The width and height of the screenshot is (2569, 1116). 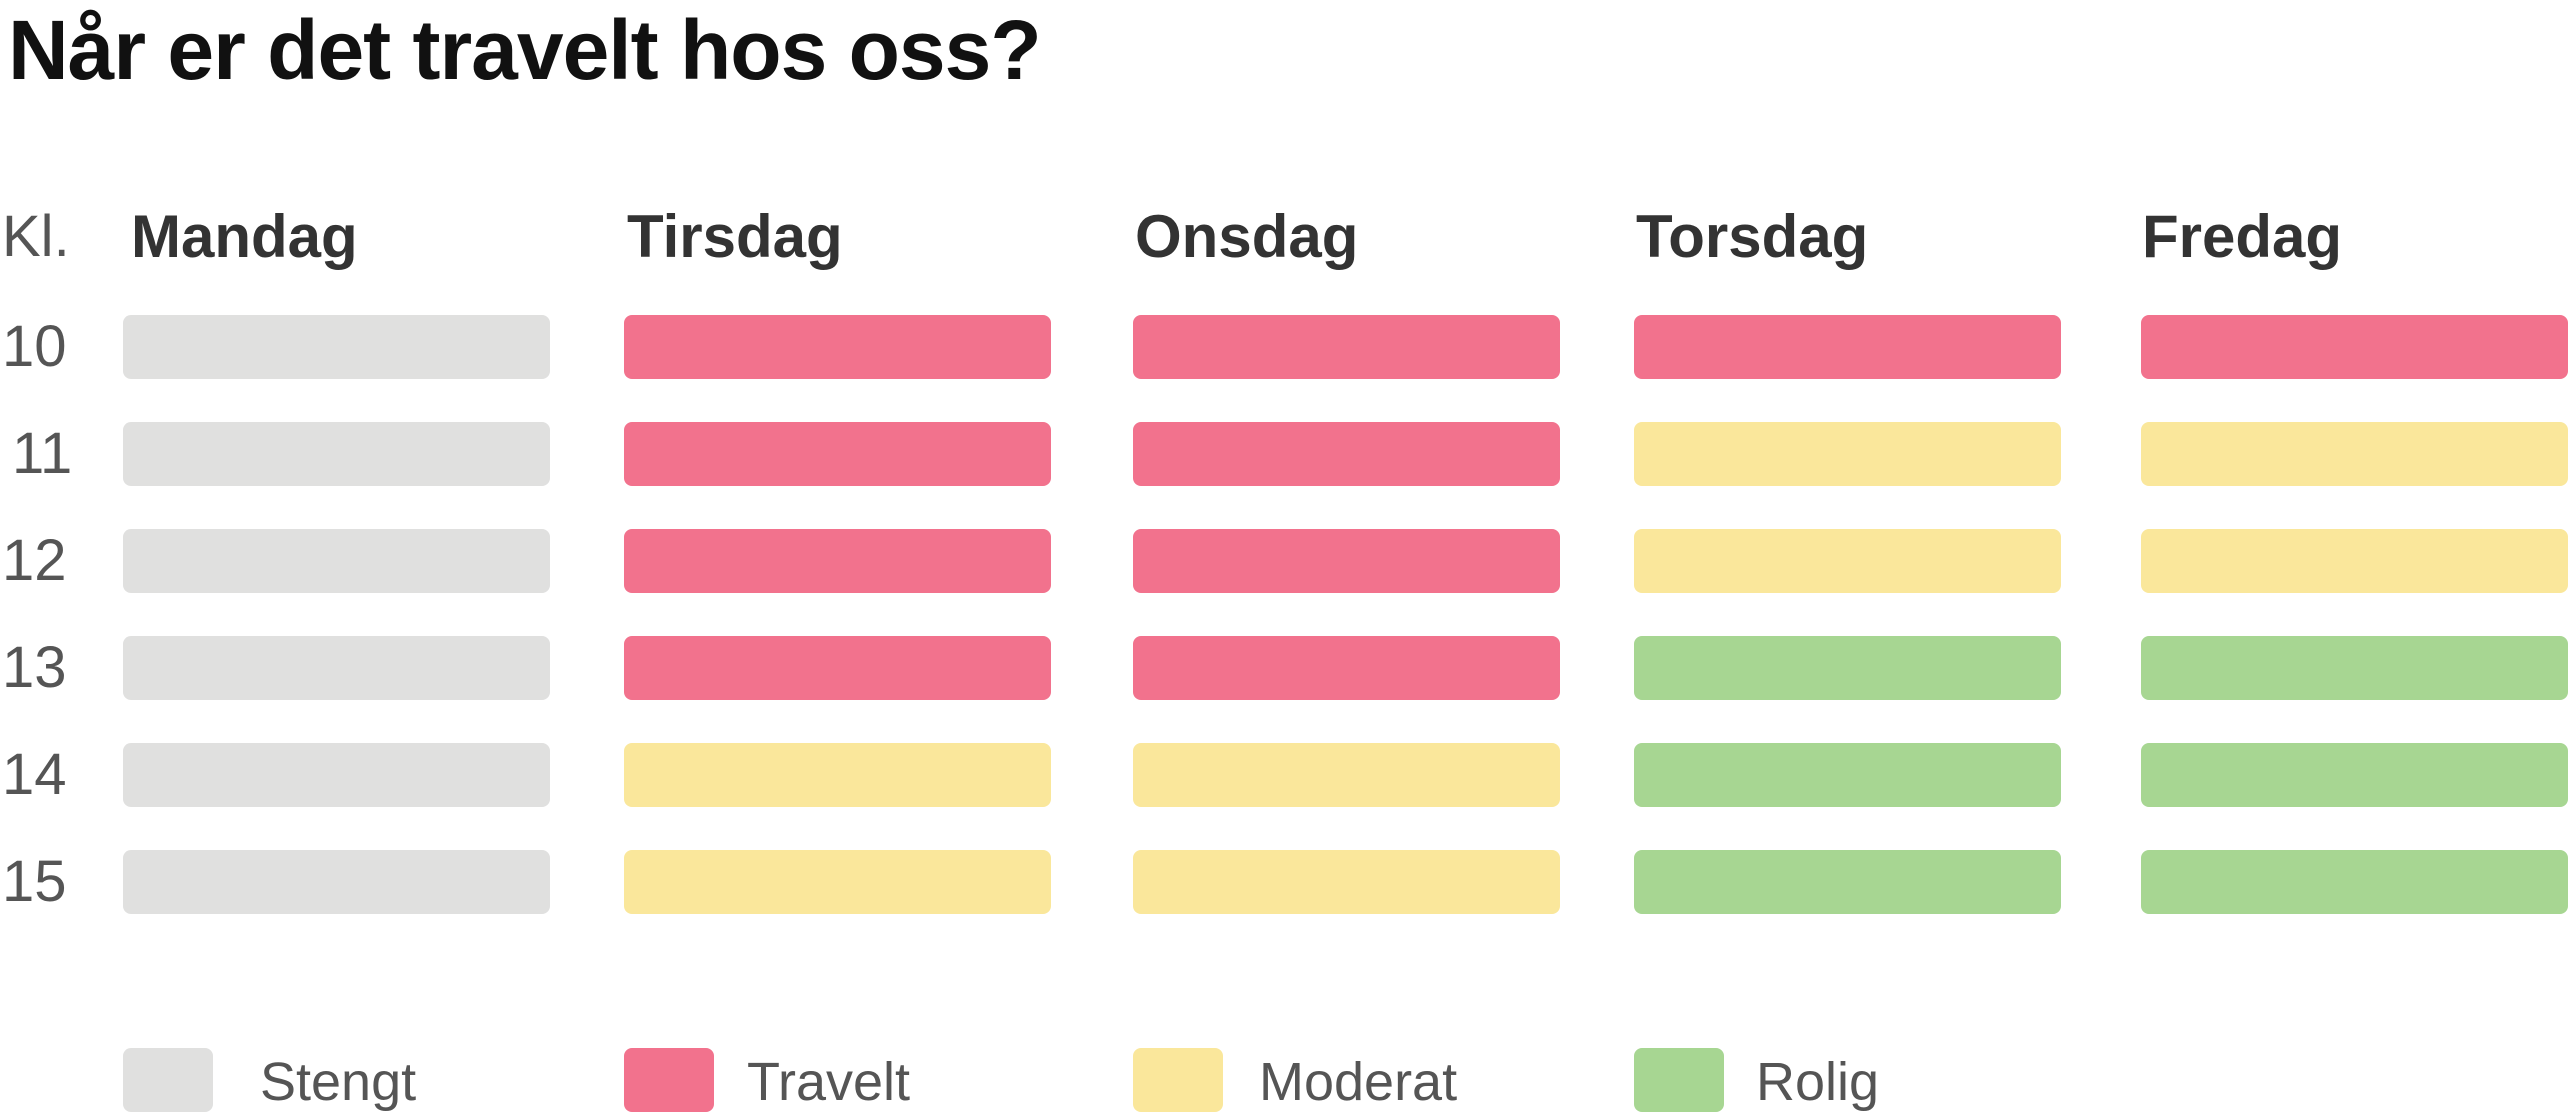 I want to click on row-label-15: 15, so click(x=34, y=881).